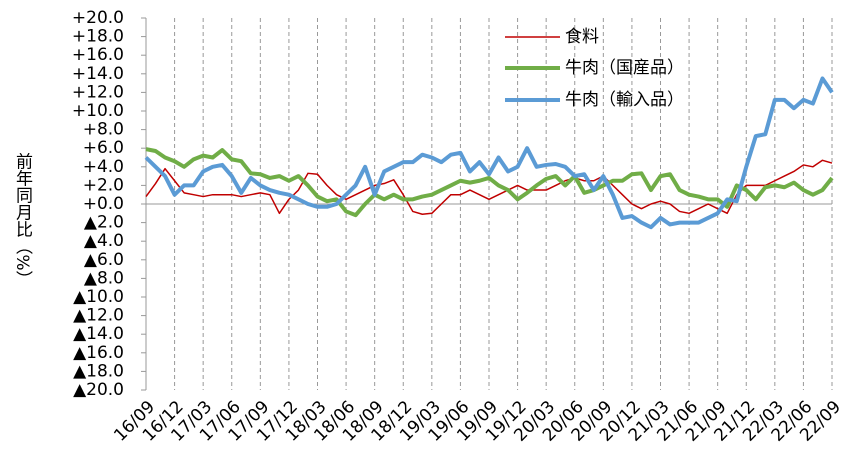 This screenshot has width=842, height=469. What do you see at coordinates (104, 223) in the screenshot?
I see `y-tick-label: ▲2.0` at bounding box center [104, 223].